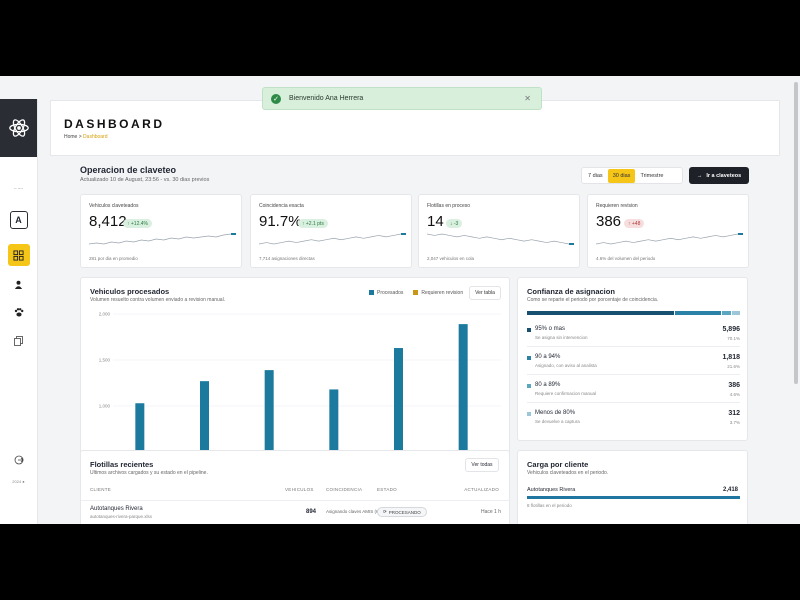 Image resolution: width=800 pixels, height=600 pixels. Describe the element at coordinates (128, 170) in the screenshot. I see `section-title: Operacion de claveteo` at that location.